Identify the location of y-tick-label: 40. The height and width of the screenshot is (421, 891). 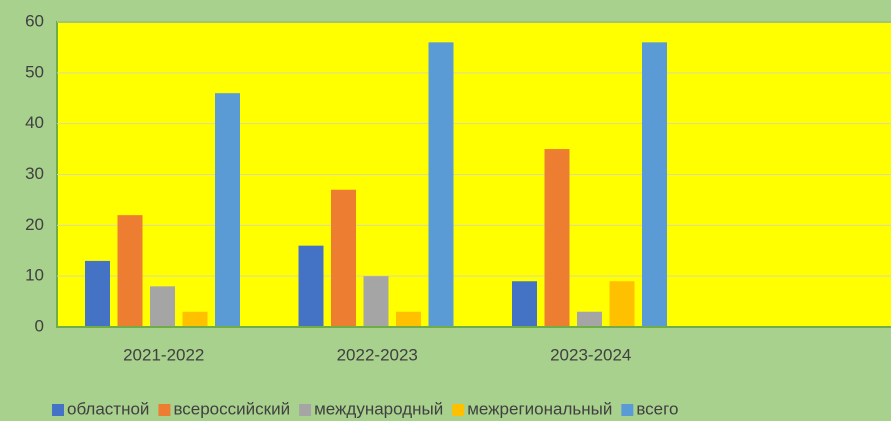
(34, 122).